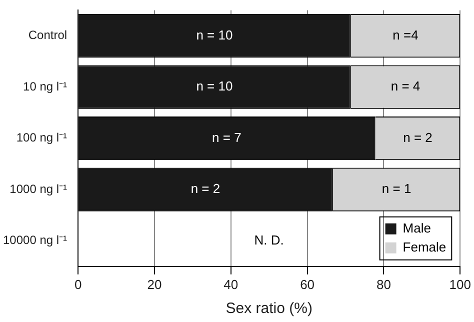  What do you see at coordinates (48, 35) in the screenshot?
I see `y-tick-label: Control` at bounding box center [48, 35].